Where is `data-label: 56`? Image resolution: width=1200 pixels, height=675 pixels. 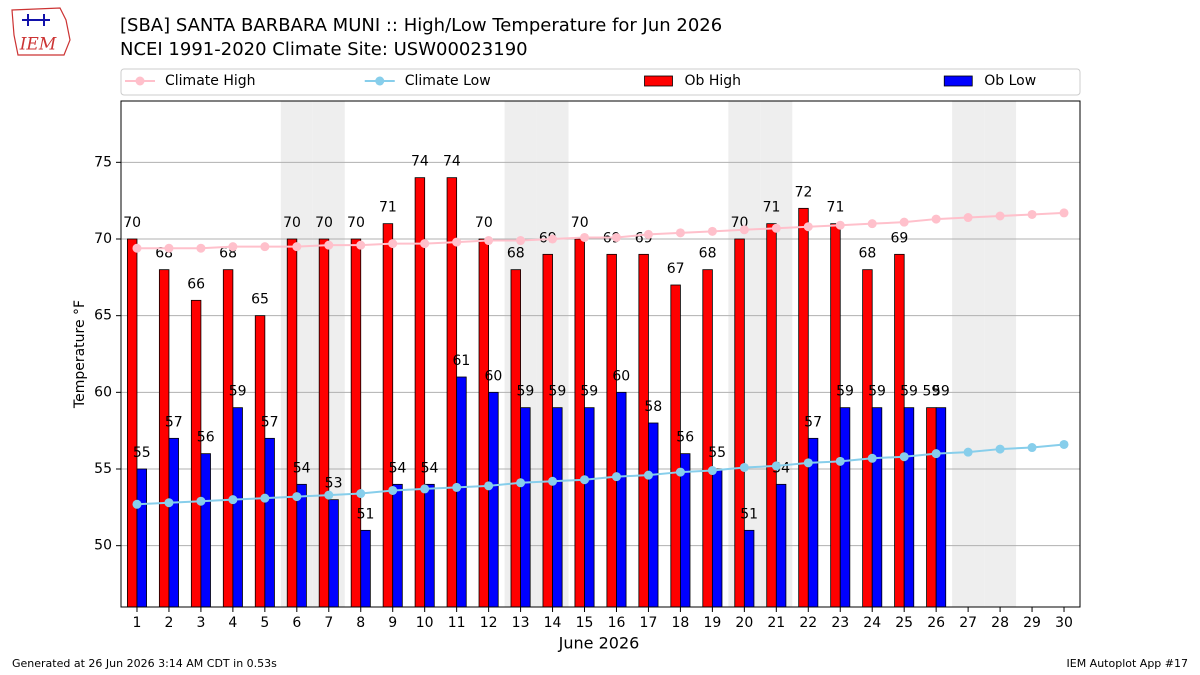
data-label: 56 is located at coordinates (685, 438).